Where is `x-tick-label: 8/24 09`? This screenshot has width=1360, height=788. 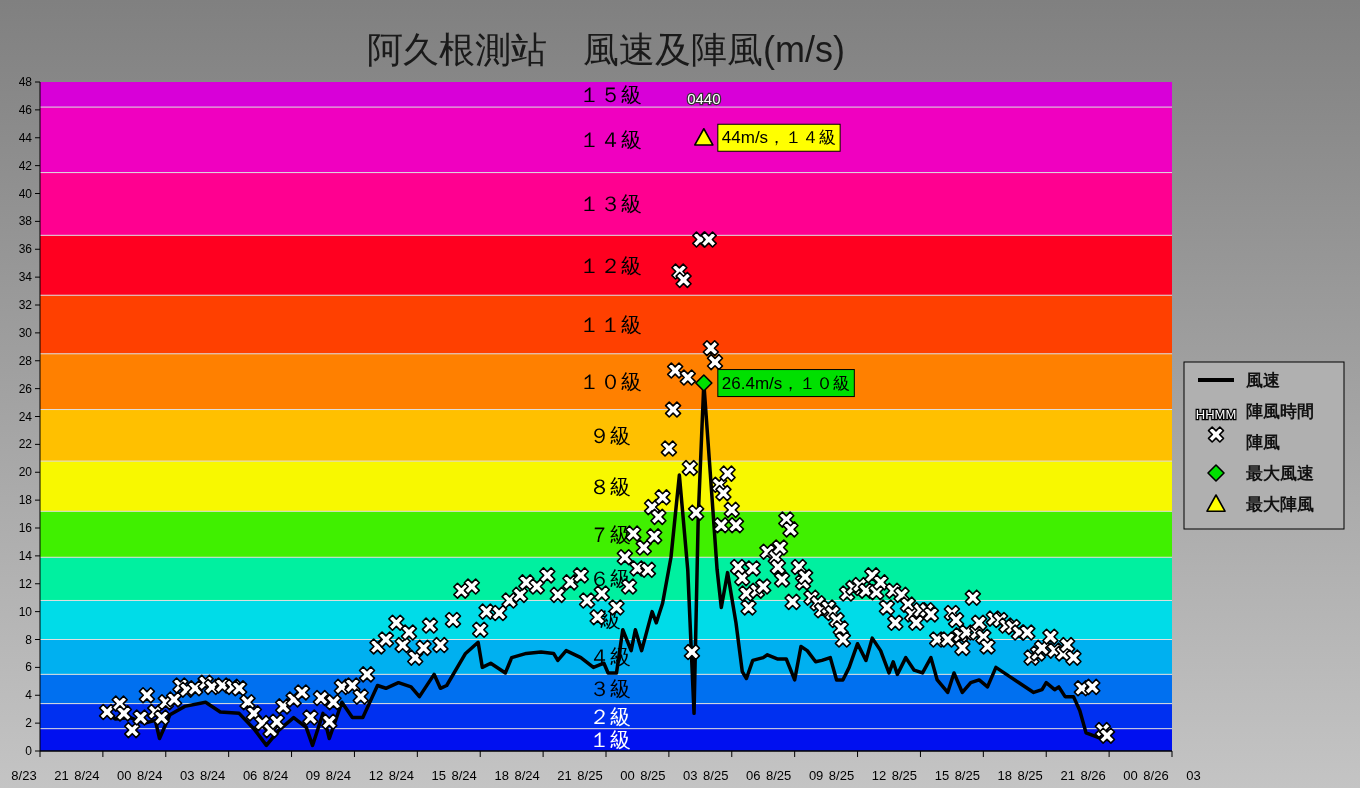 x-tick-label: 8/24 09 is located at coordinates (291, 775).